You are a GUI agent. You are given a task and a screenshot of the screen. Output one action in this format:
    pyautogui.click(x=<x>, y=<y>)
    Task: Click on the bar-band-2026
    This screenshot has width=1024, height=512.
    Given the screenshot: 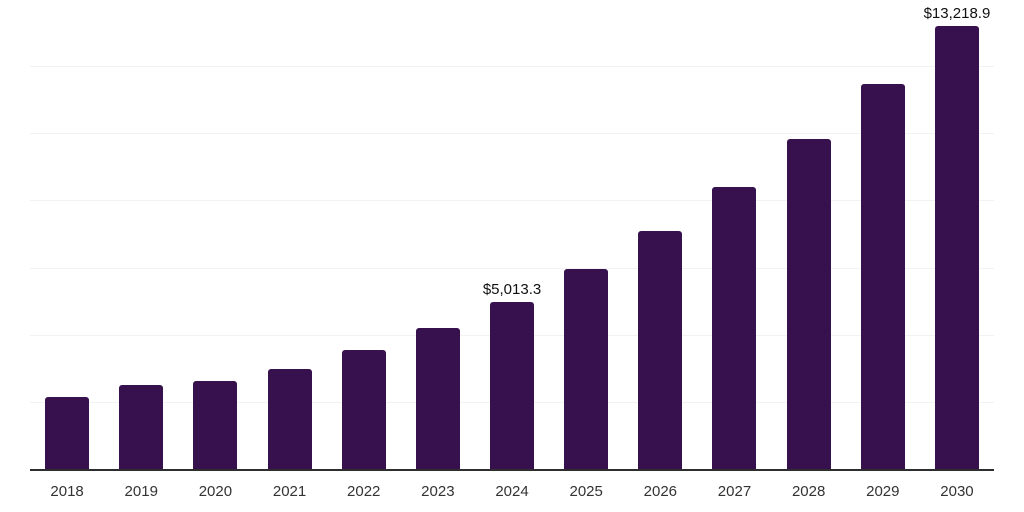 What is the action you would take?
    pyautogui.click(x=660, y=235)
    